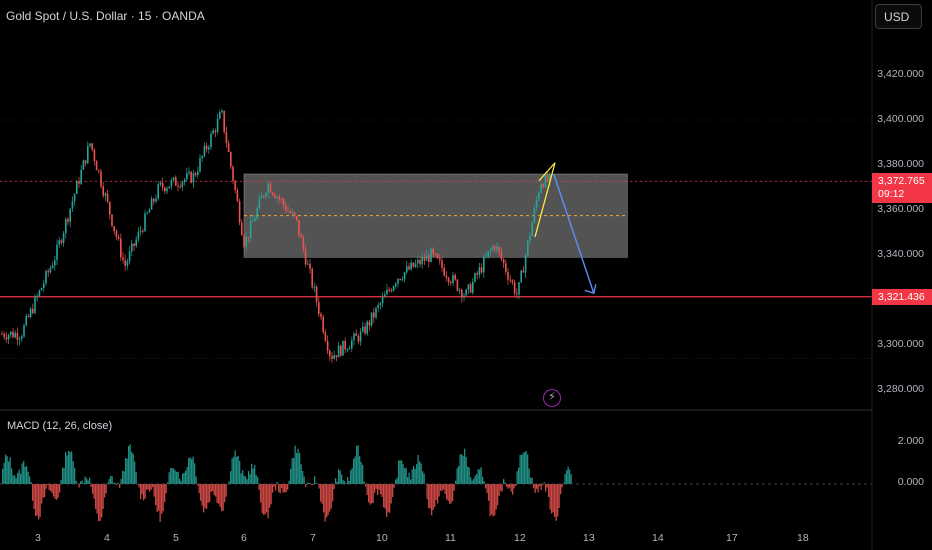 The width and height of the screenshot is (932, 550). I want to click on level-price-tag: 3,321.436, so click(902, 297).